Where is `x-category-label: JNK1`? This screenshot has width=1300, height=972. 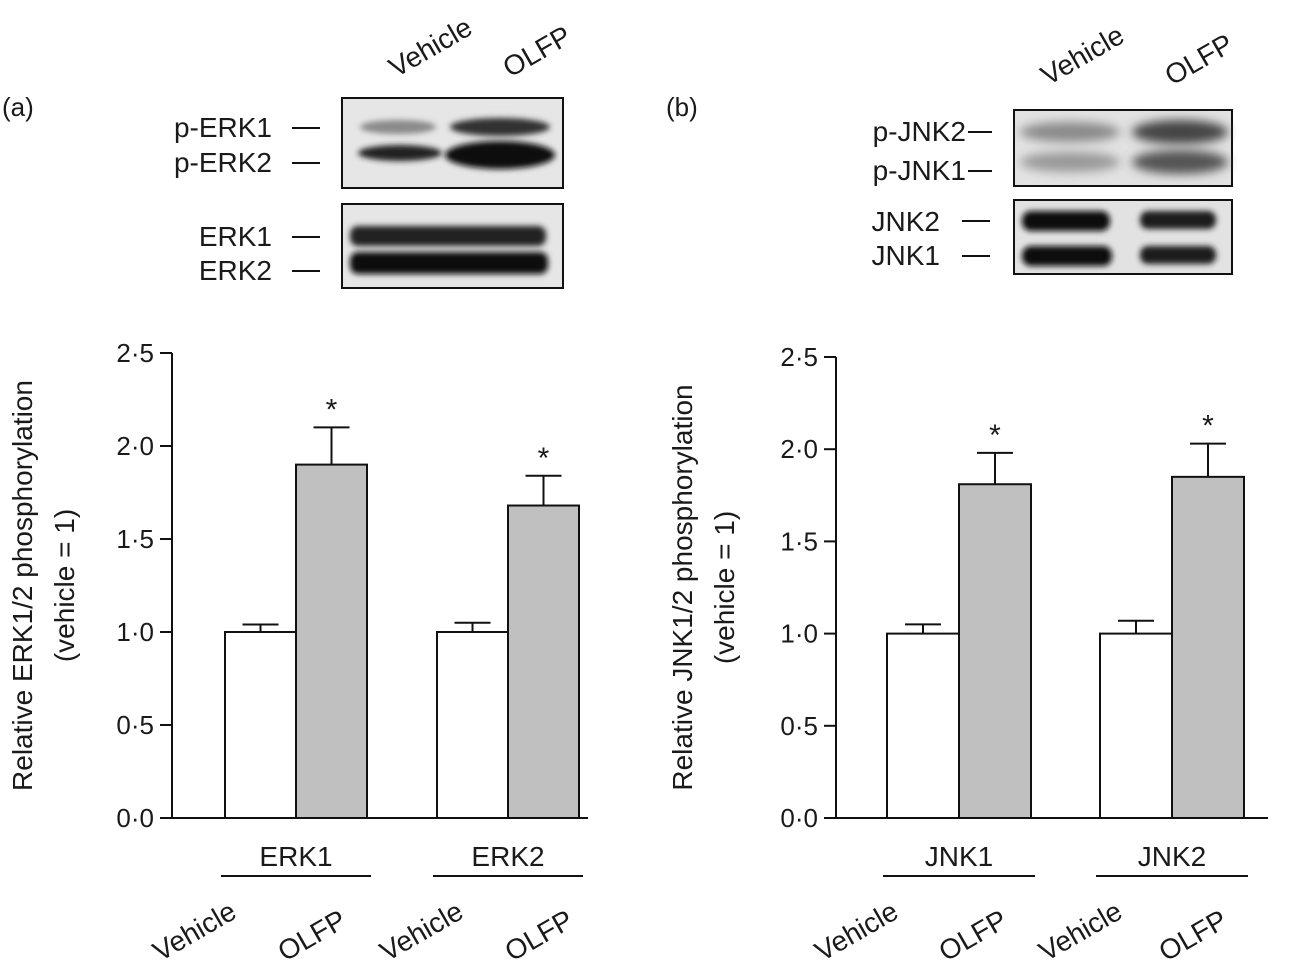 x-category-label: JNK1 is located at coordinates (959, 856).